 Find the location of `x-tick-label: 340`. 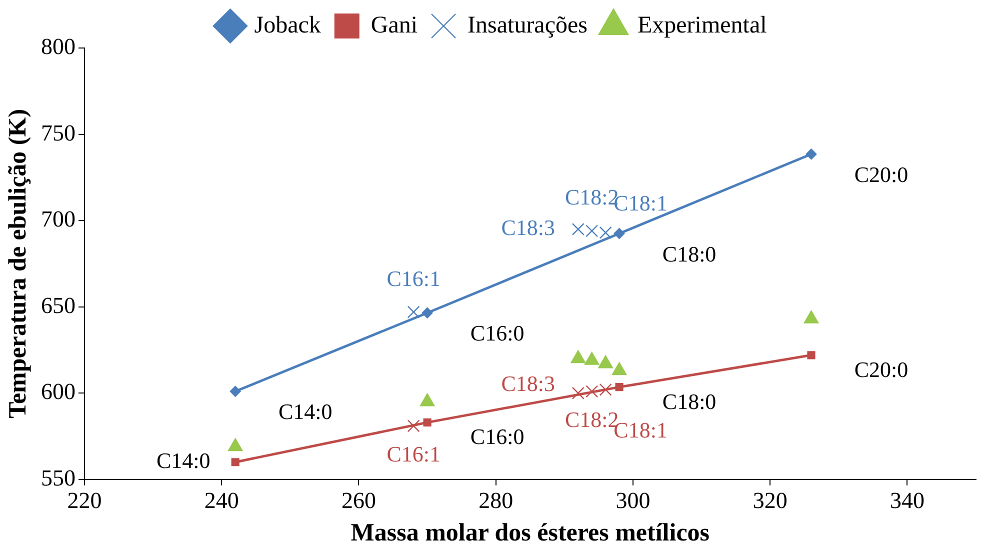

x-tick-label: 340 is located at coordinates (907, 501).